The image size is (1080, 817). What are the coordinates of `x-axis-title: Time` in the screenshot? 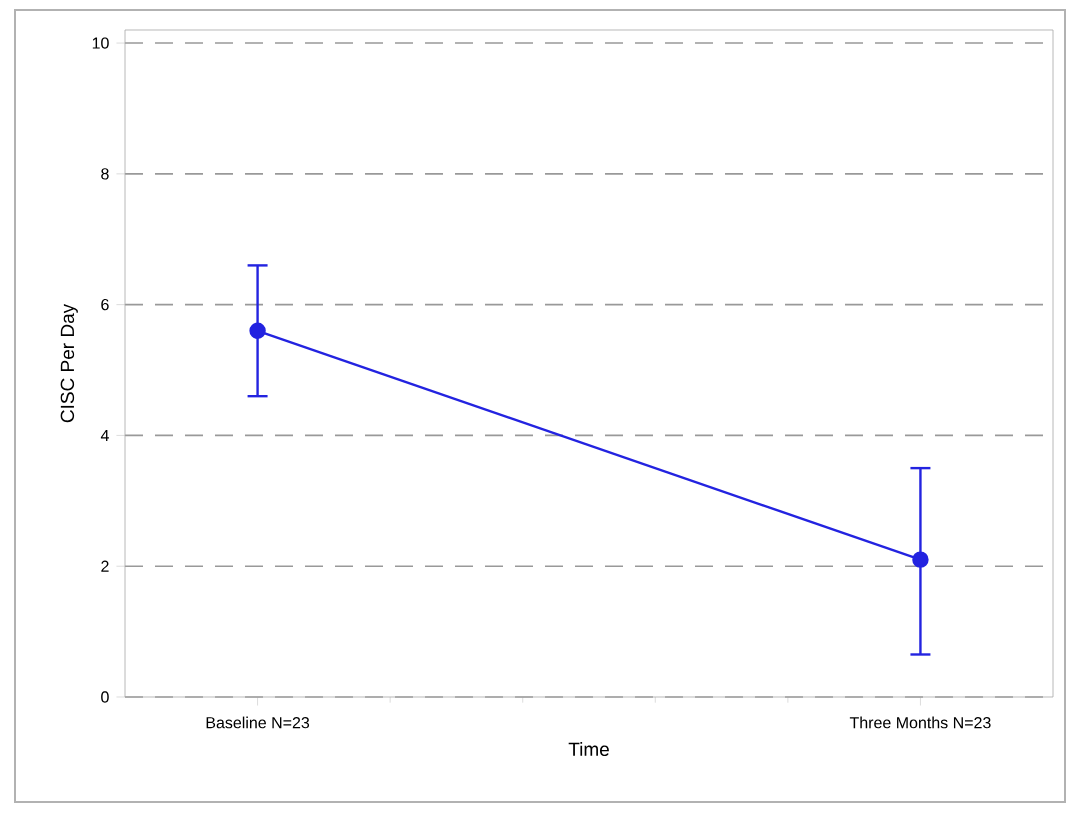 It's located at (588, 749).